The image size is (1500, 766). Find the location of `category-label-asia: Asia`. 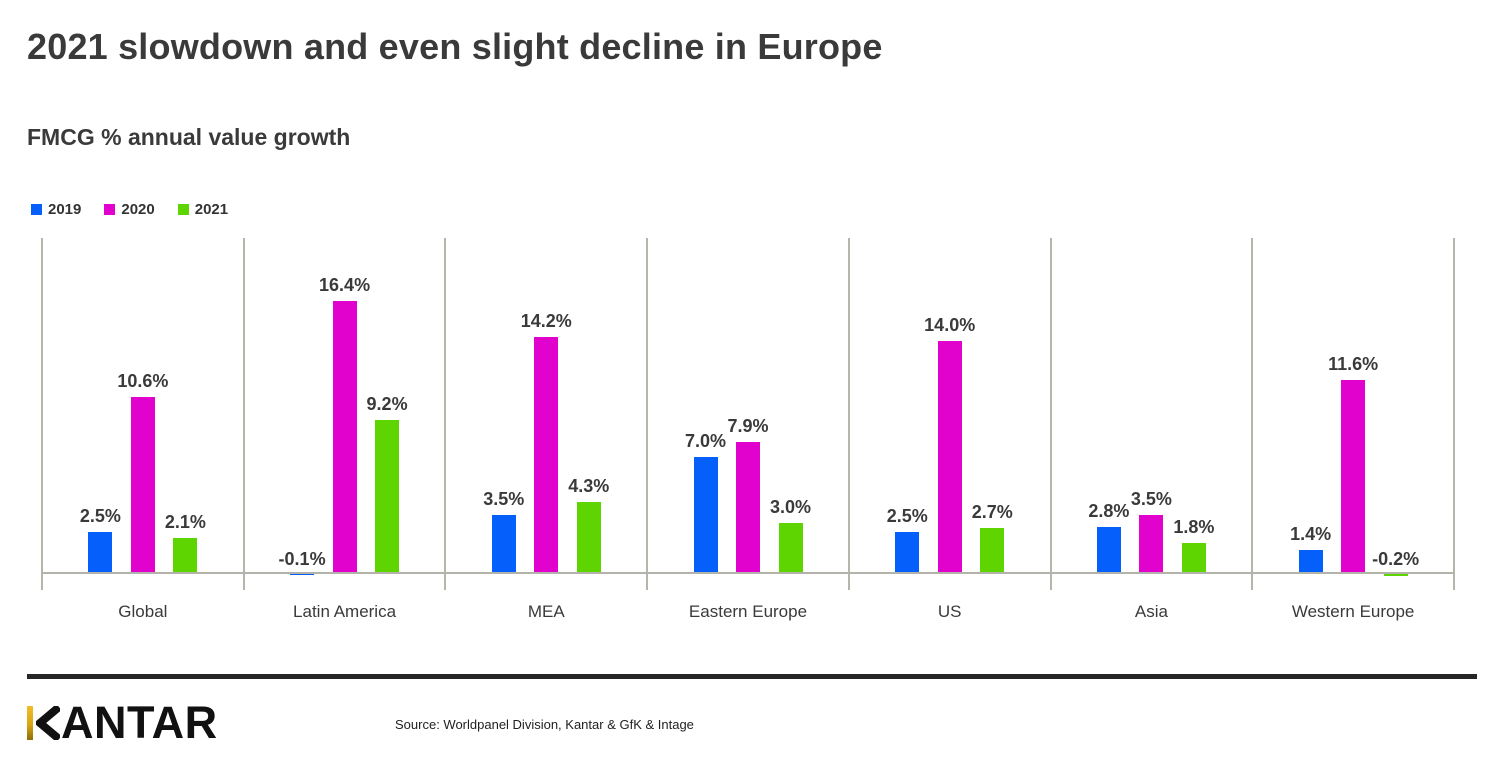

category-label-asia: Asia is located at coordinates (1151, 611).